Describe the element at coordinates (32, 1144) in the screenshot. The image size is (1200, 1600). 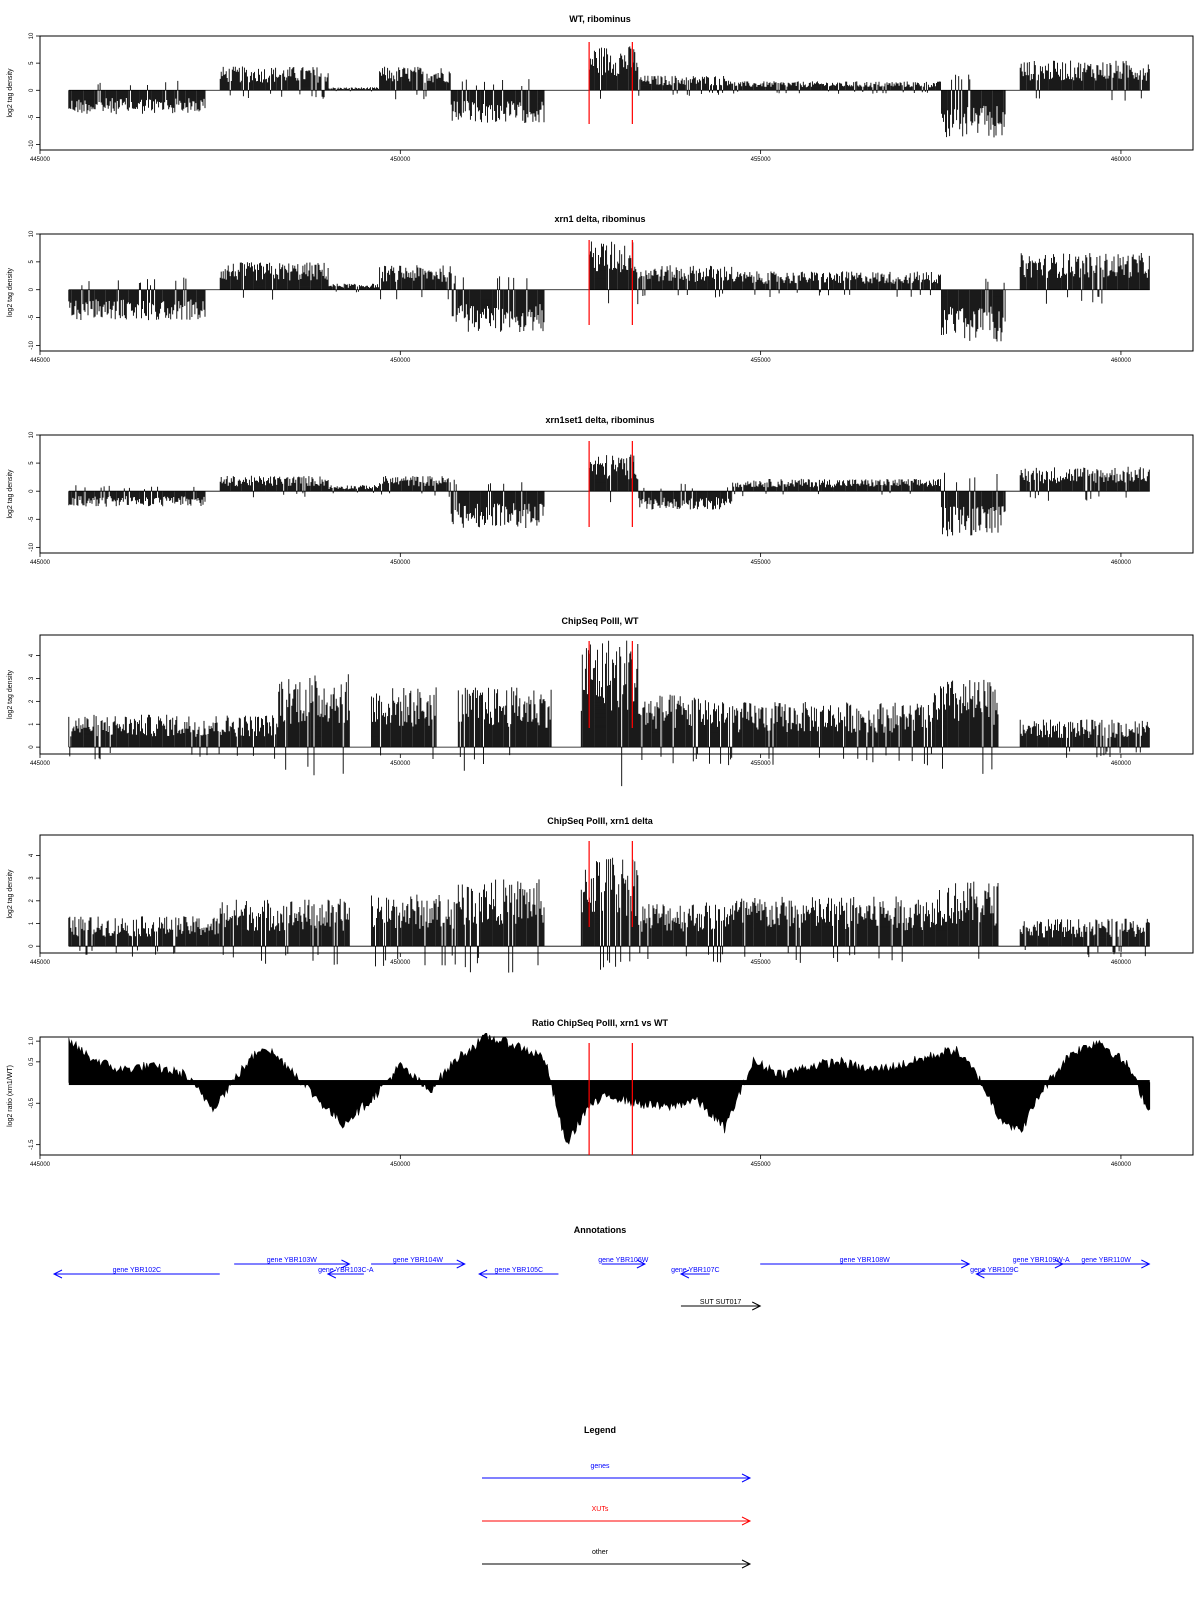
I see `y-tick-label: -1.5` at that location.